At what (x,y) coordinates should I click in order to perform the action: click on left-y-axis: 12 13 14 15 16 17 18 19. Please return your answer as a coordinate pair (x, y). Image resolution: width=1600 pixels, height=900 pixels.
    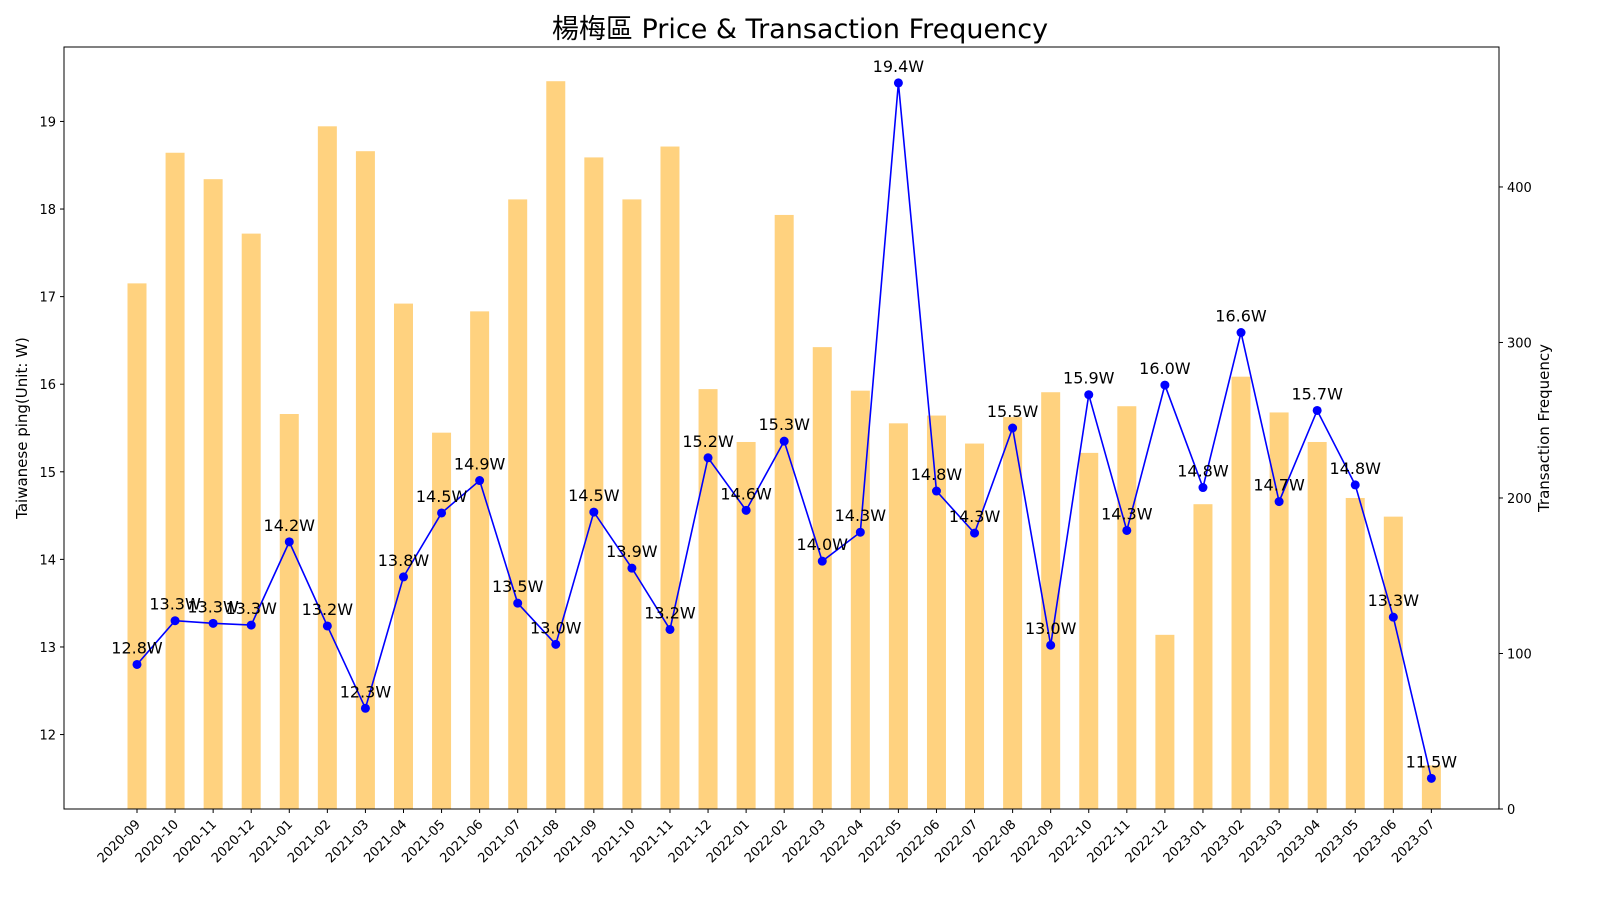
    Looking at the image, I should click on (51, 429).